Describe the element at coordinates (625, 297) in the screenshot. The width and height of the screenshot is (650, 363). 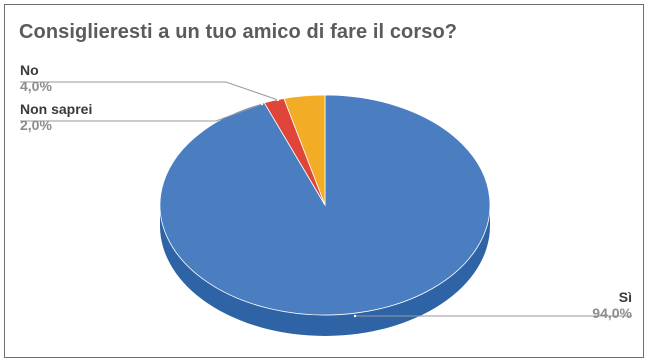
I see `slice-label-sì: Sì` at that location.